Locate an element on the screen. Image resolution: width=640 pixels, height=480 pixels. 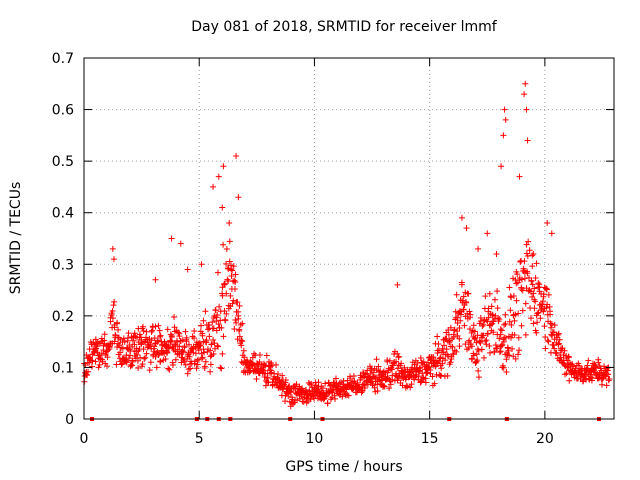
y-tick-label: 0.3 is located at coordinates (63, 265).